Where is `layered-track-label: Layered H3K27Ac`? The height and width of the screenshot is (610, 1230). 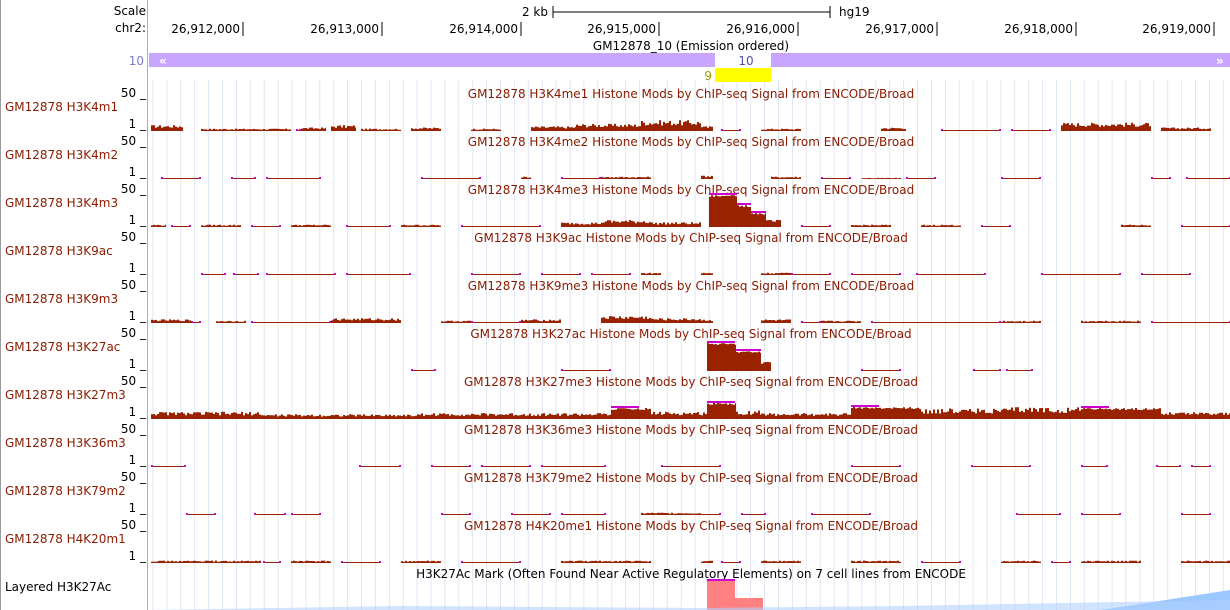 layered-track-label: Layered H3K27Ac is located at coordinates (58, 587).